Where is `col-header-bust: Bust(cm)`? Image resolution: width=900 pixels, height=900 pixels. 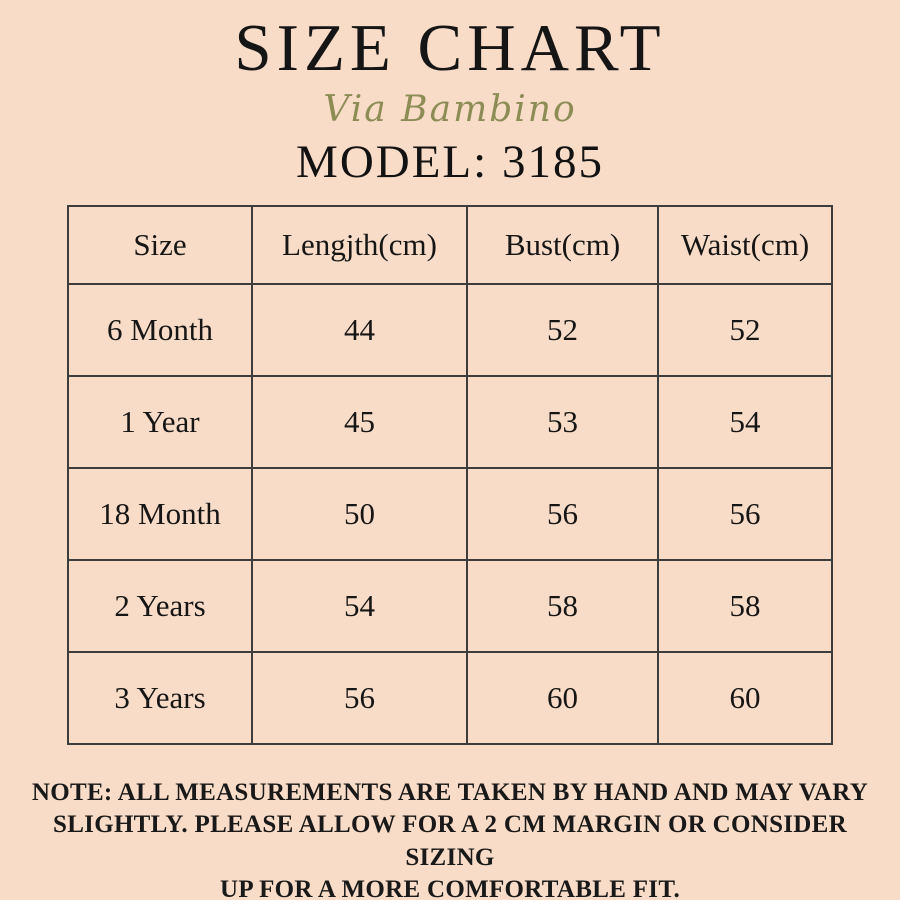 col-header-bust: Bust(cm) is located at coordinates (562, 244).